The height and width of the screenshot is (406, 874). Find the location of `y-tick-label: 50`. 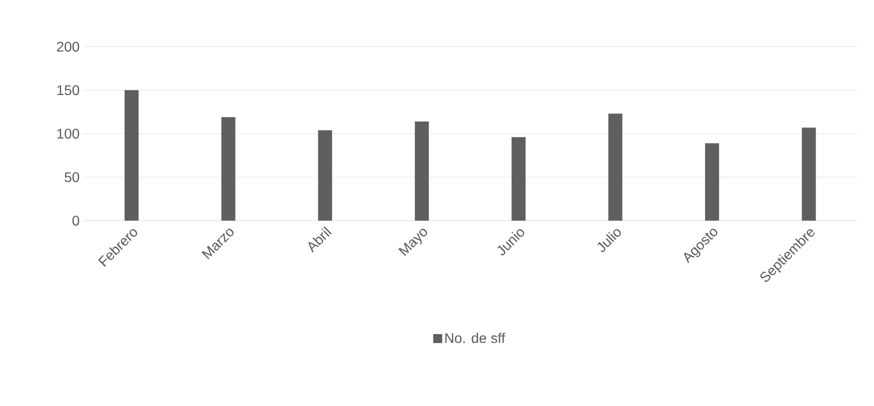

y-tick-label: 50 is located at coordinates (72, 177).